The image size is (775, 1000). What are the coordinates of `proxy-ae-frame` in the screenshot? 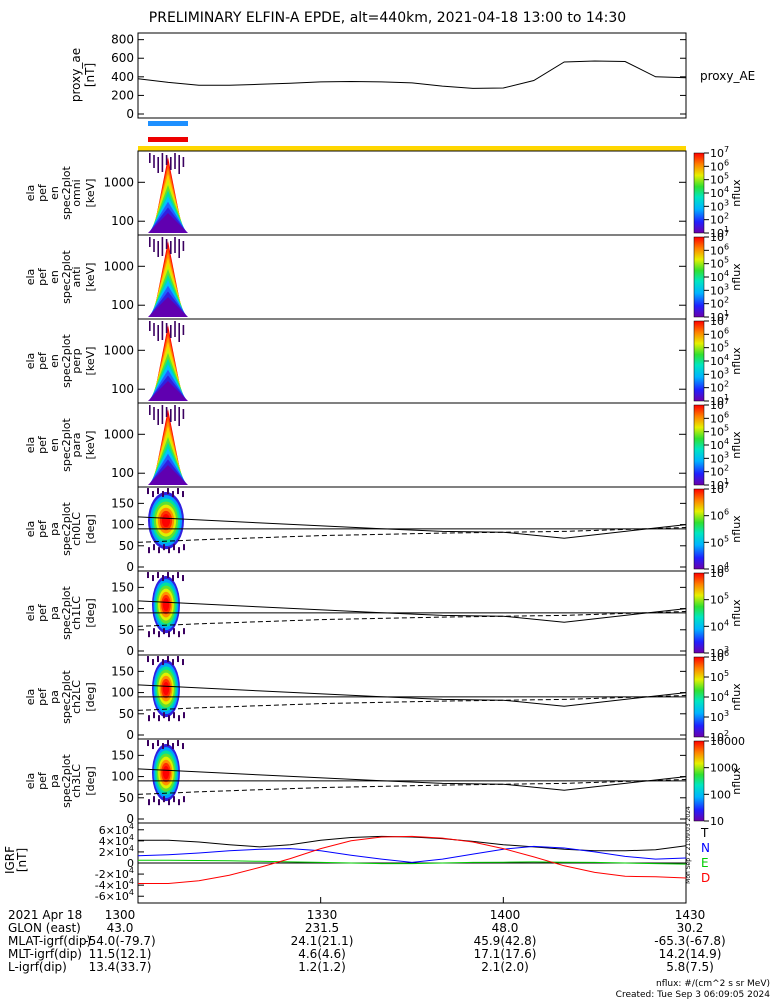 It's located at (412, 75).